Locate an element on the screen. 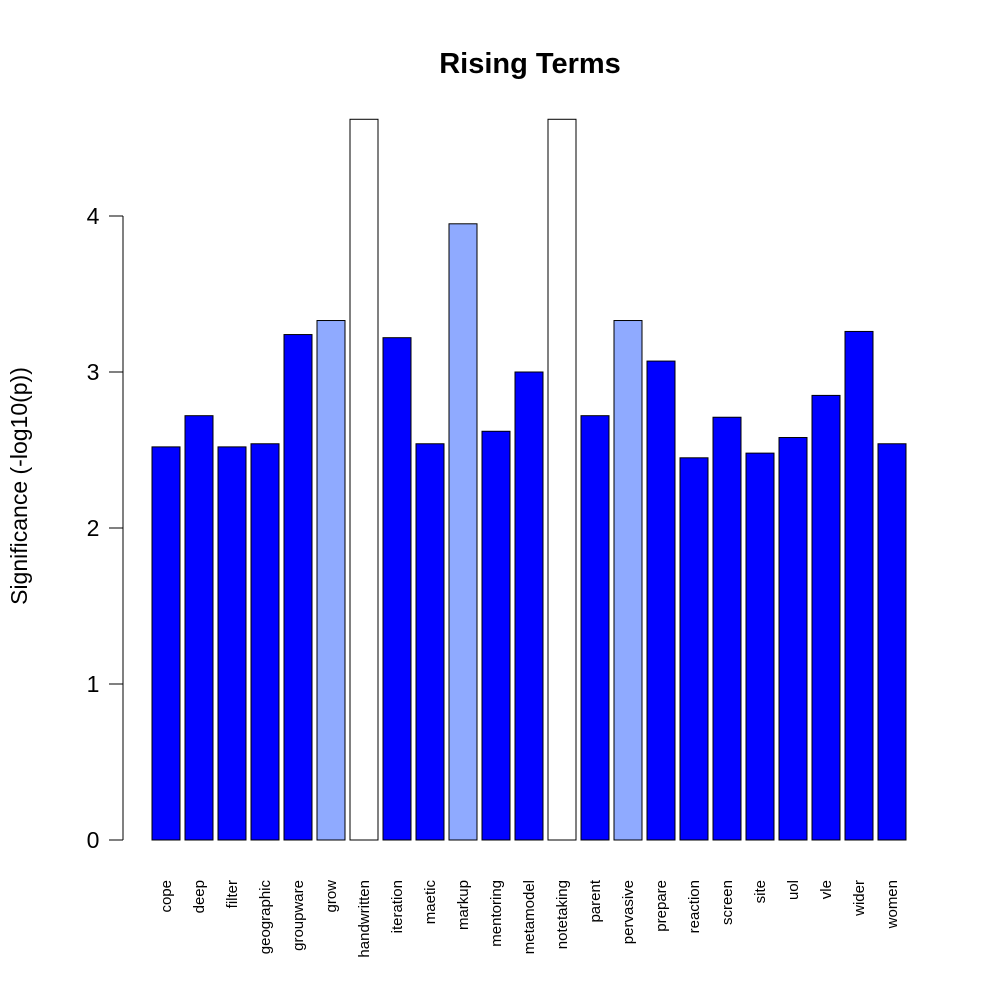  bar-groupware is located at coordinates (298, 587).